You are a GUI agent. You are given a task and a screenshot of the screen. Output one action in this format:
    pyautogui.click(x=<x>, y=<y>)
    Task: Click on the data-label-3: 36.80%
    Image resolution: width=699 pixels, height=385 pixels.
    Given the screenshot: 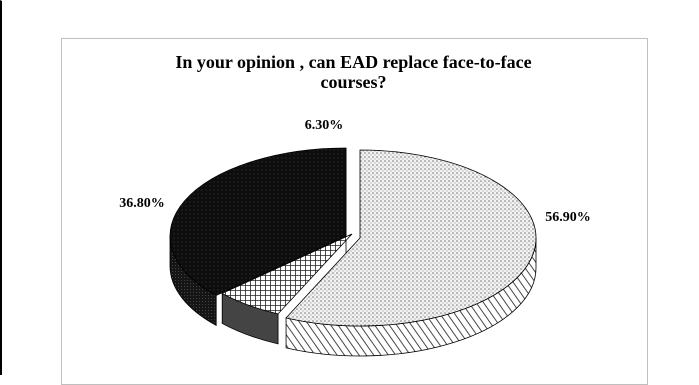 What is the action you would take?
    pyautogui.click(x=142, y=203)
    